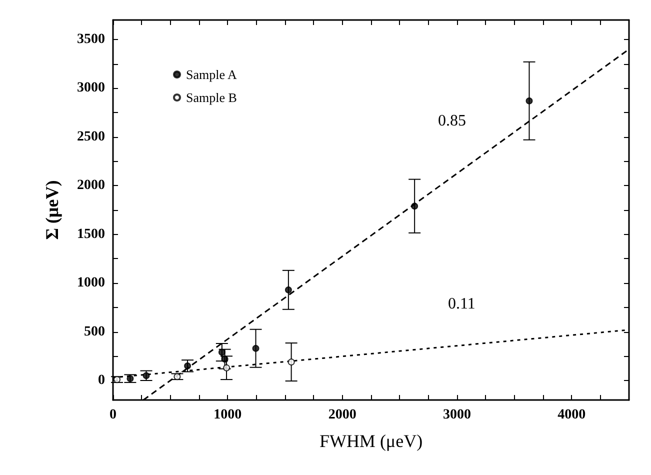 This screenshot has width=651, height=475. Describe the element at coordinates (91, 39) in the screenshot. I see `y-tick-label: 3500` at that location.